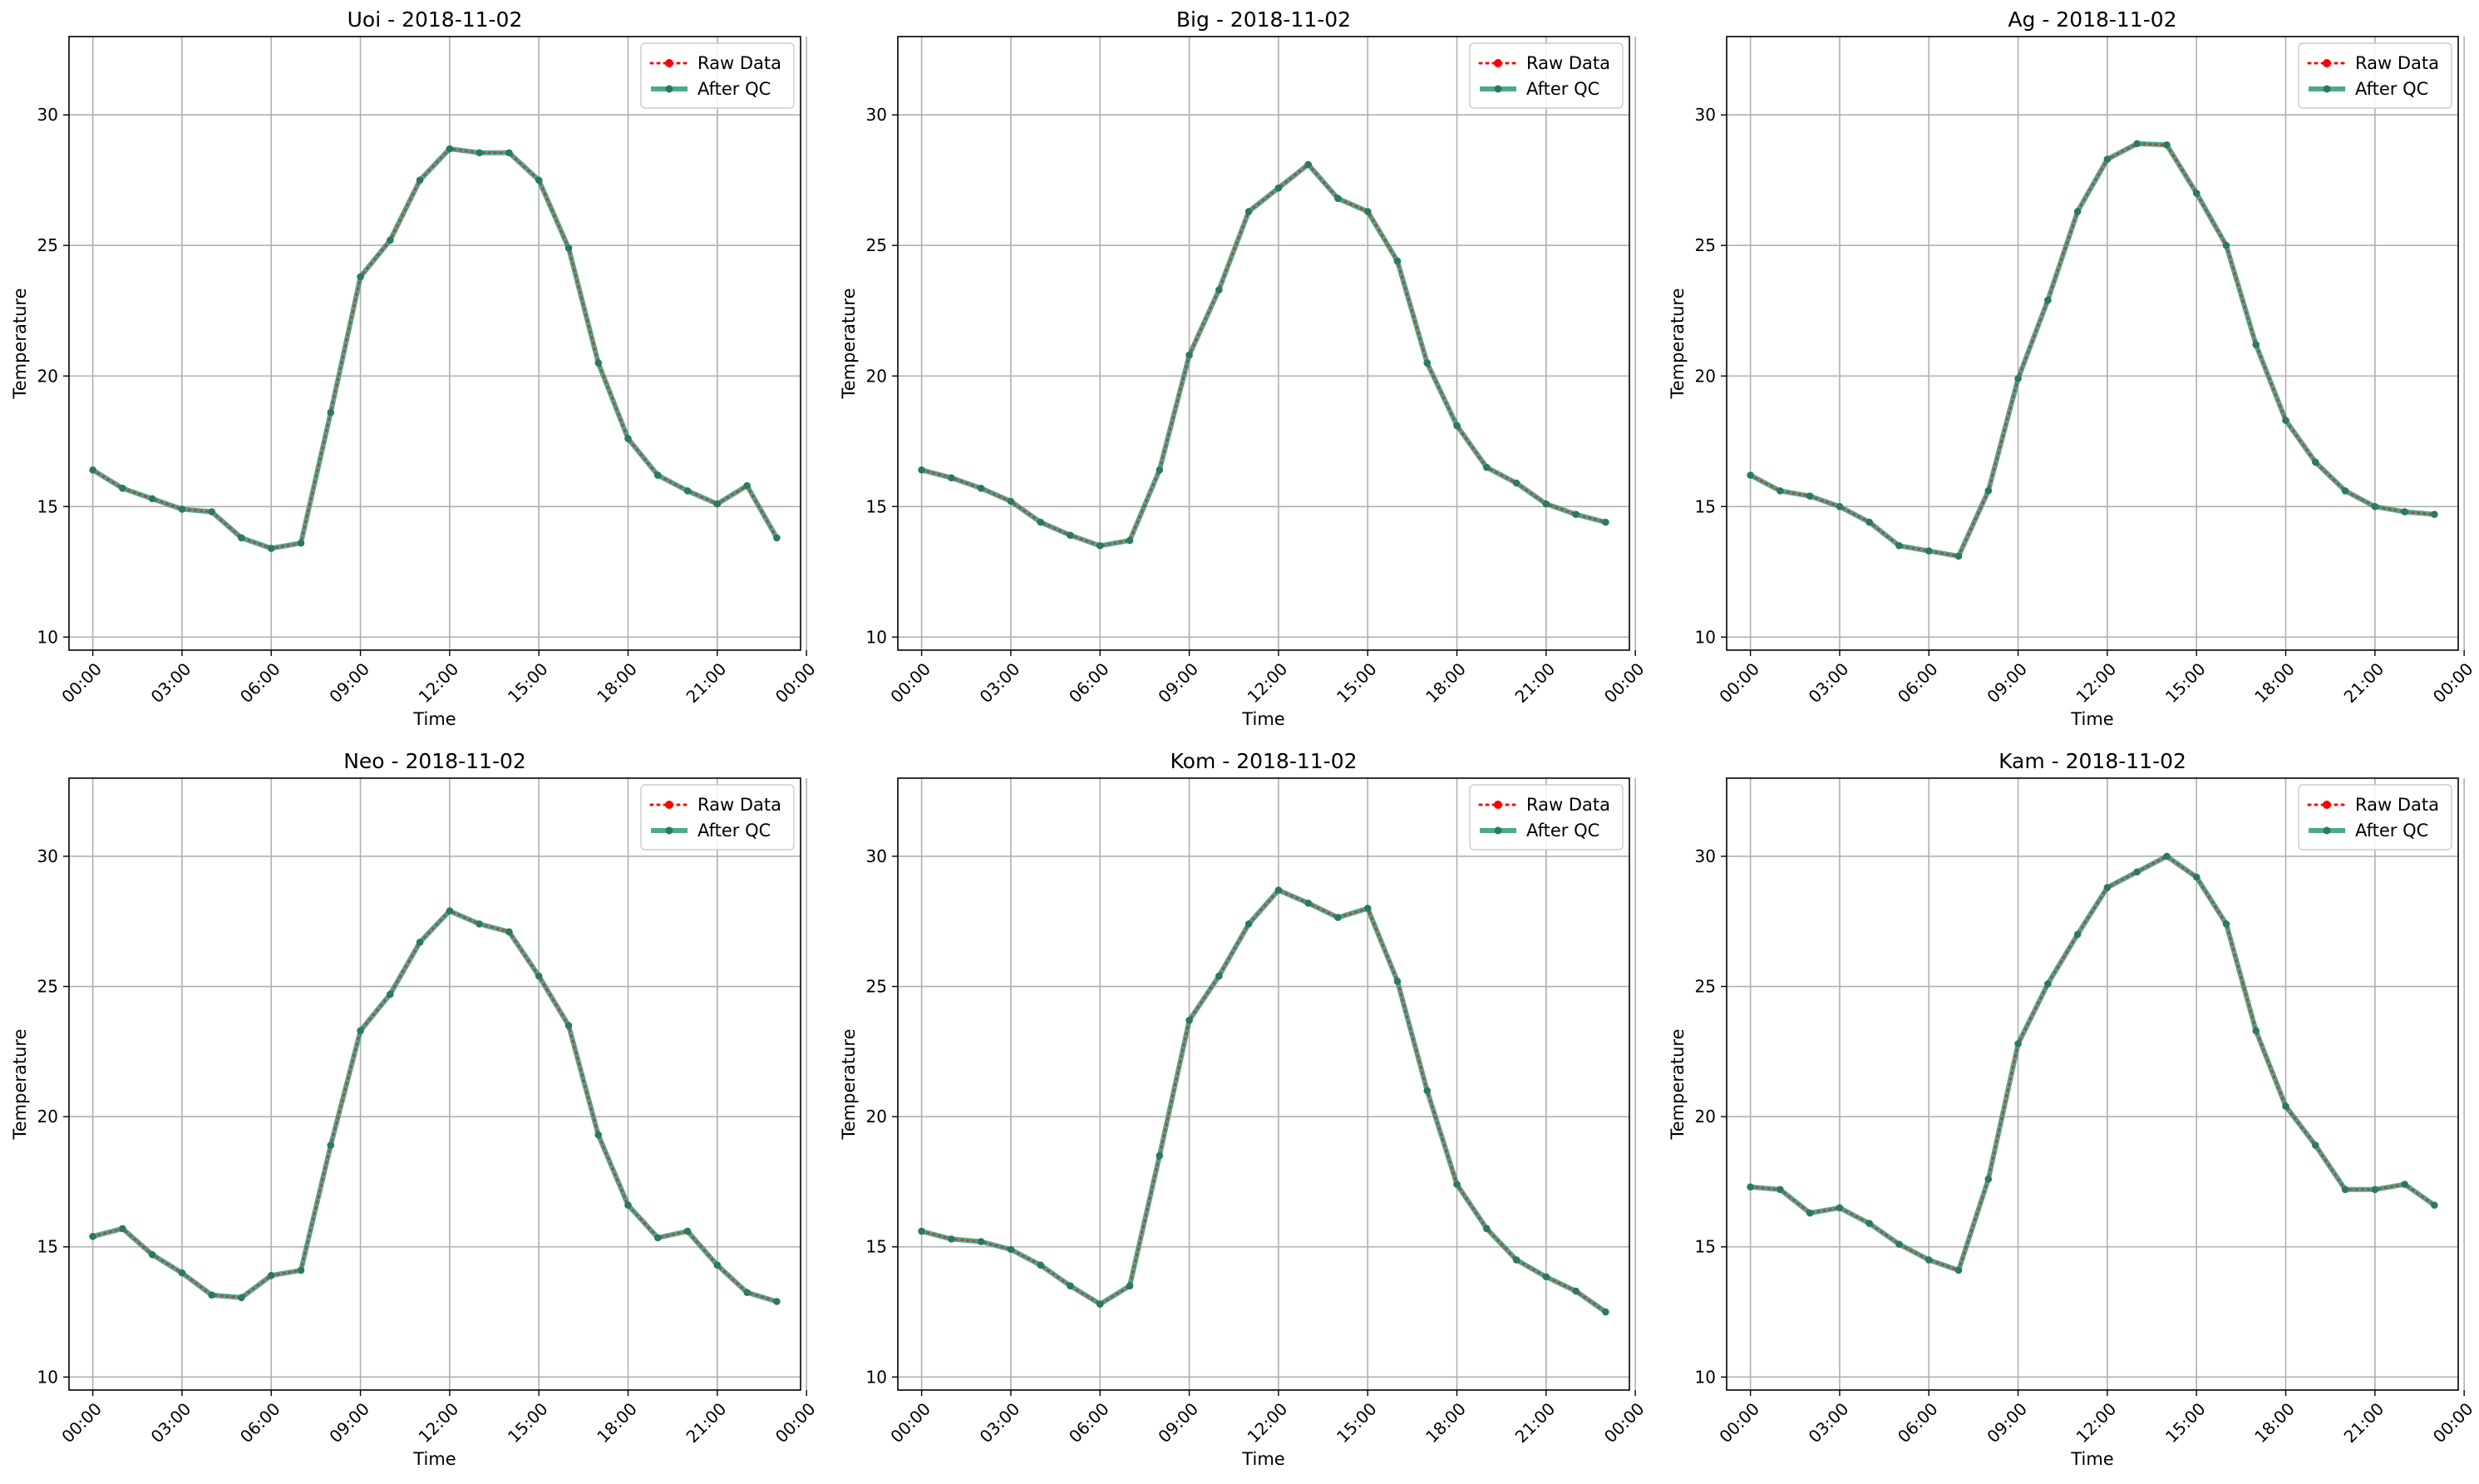 The height and width of the screenshot is (1484, 2479). Describe the element at coordinates (2375, 817) in the screenshot. I see `subplot-6-legend-box` at that location.